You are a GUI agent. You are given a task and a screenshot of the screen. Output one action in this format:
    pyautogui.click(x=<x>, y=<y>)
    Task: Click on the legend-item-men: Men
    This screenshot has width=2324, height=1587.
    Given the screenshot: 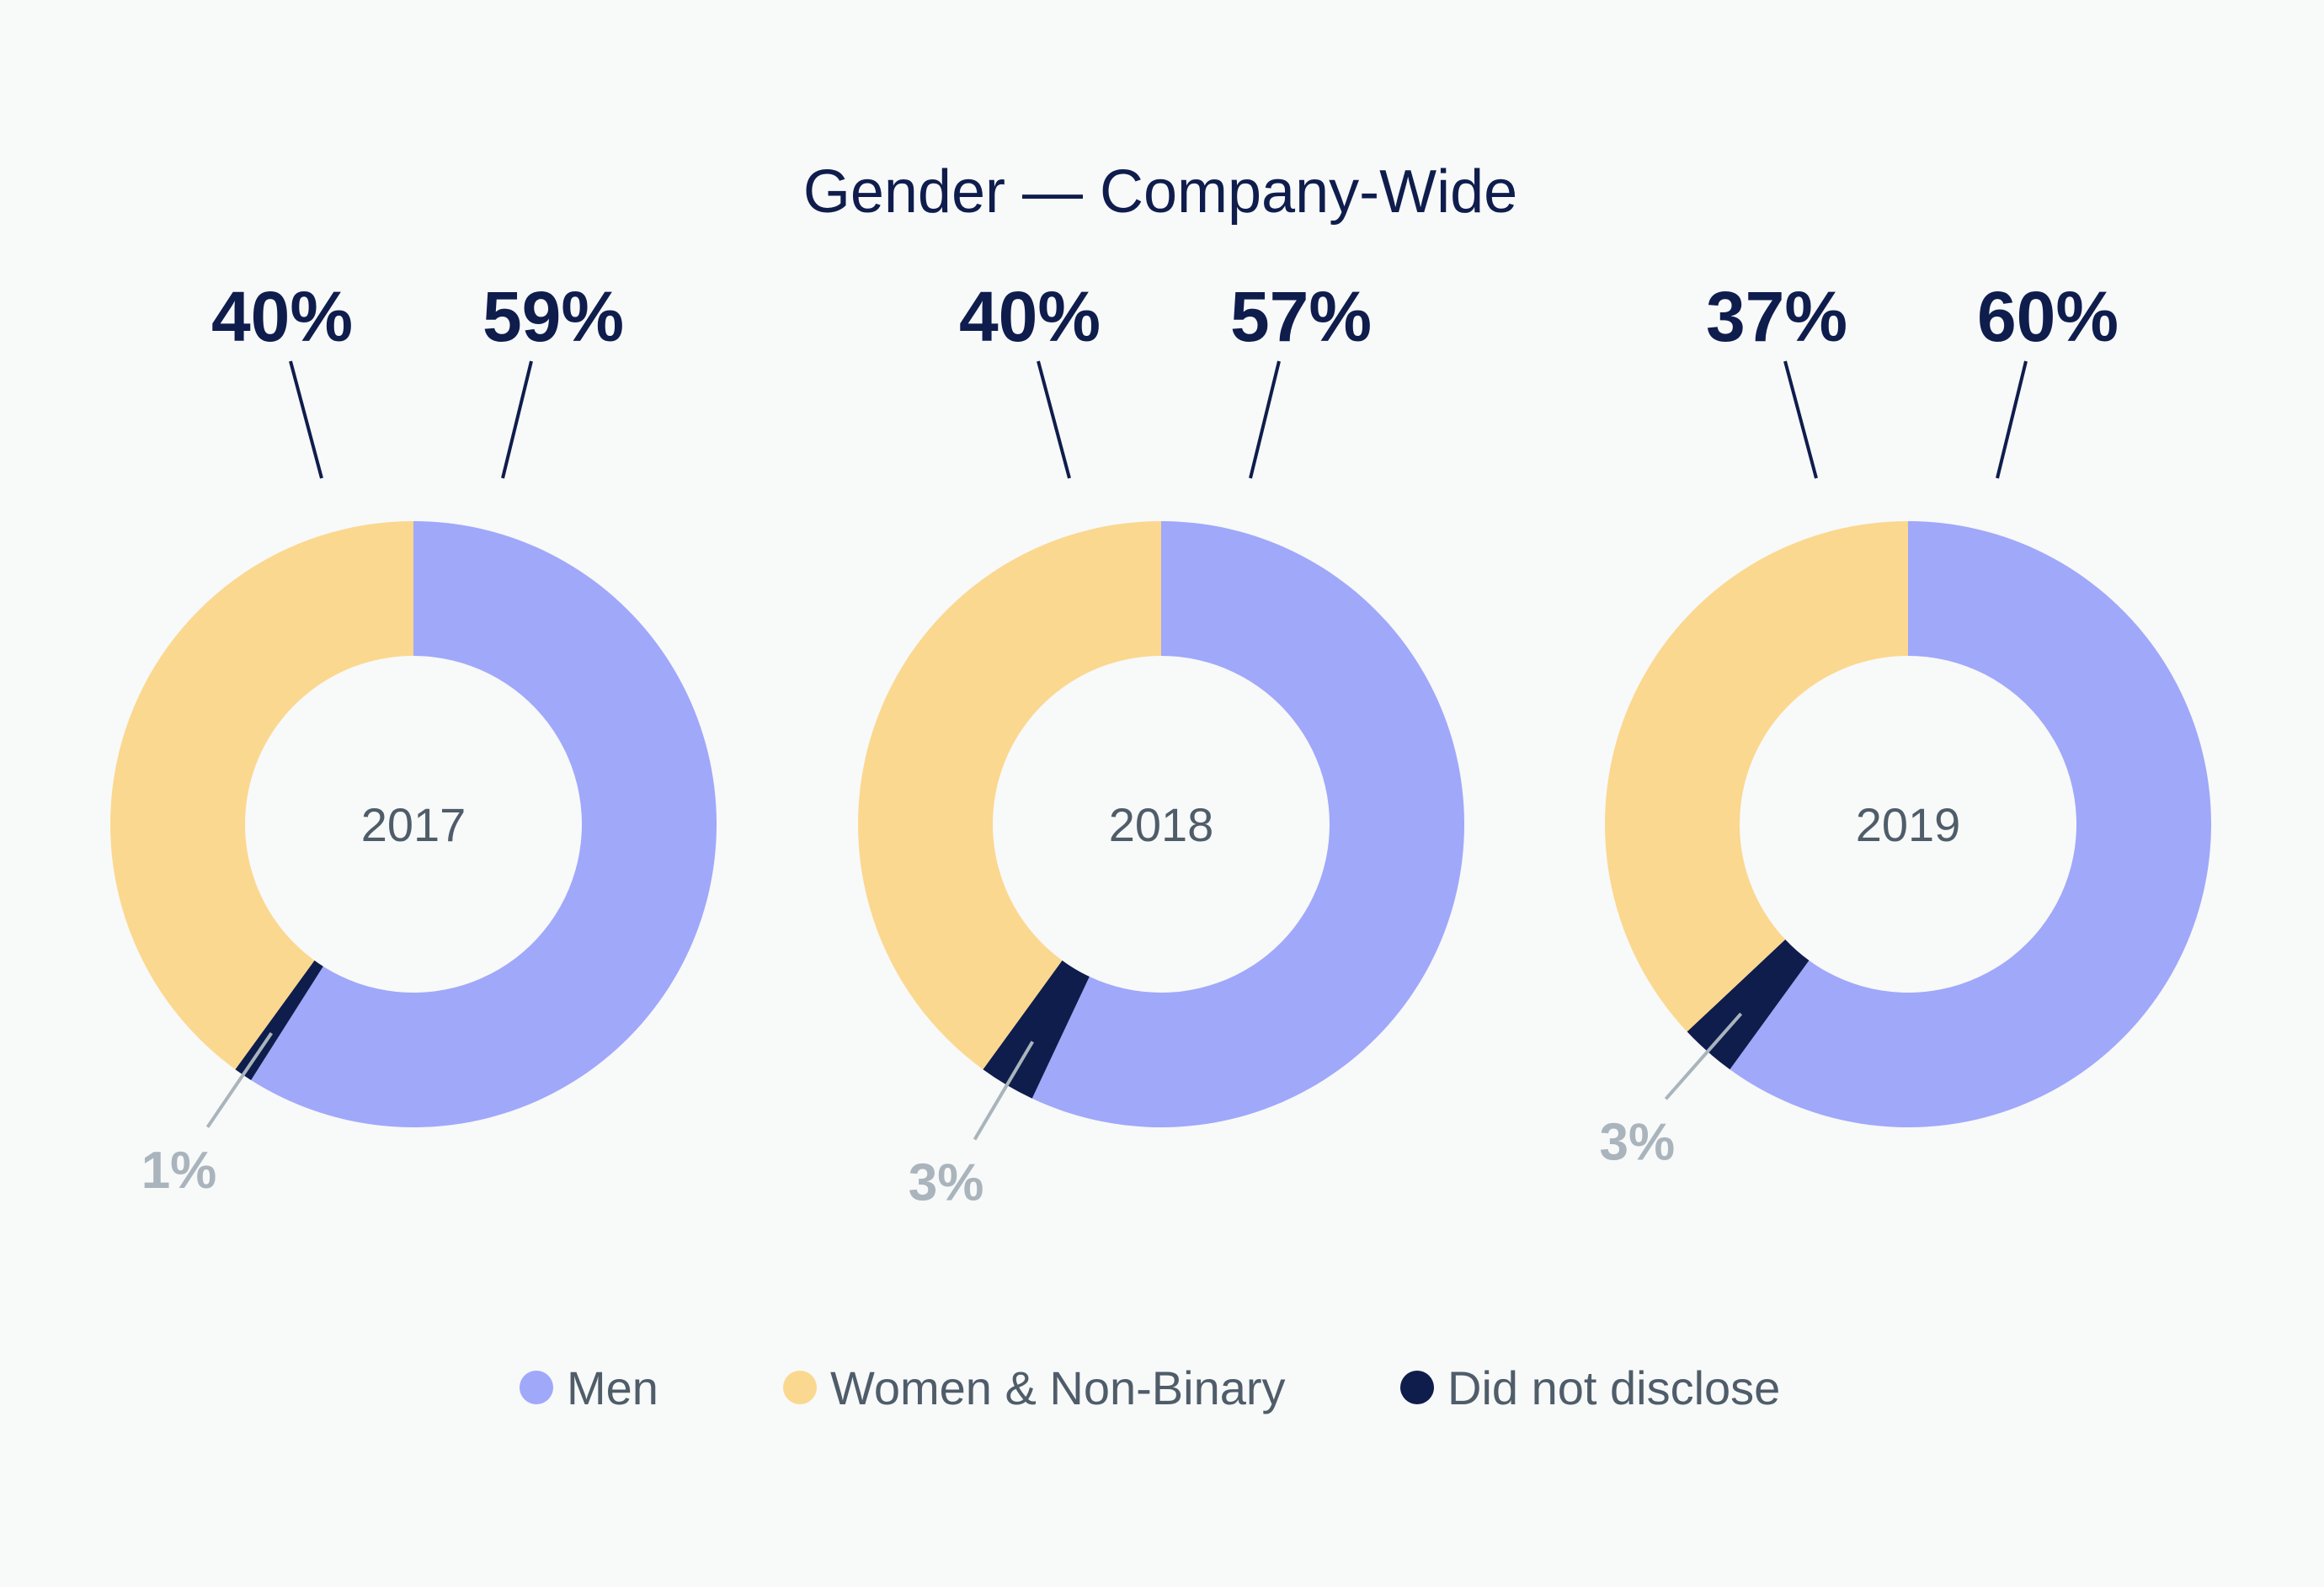 What is the action you would take?
    pyautogui.click(x=589, y=1387)
    